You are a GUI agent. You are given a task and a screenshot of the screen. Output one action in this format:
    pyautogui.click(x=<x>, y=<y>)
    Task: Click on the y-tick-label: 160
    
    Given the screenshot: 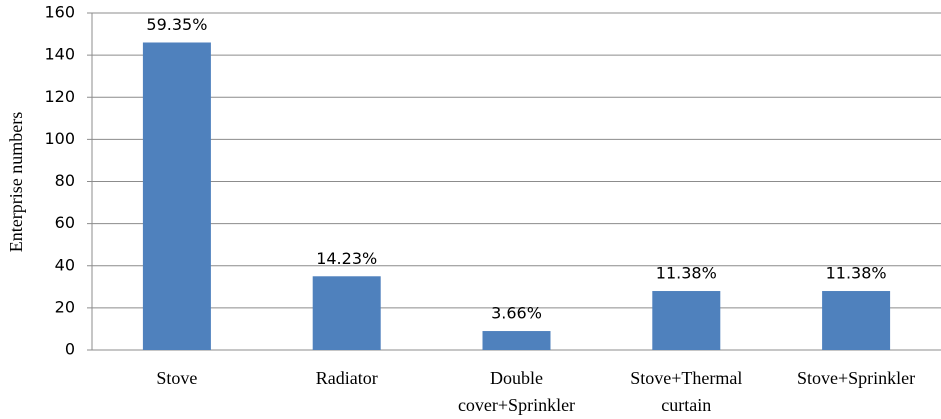 What is the action you would take?
    pyautogui.click(x=59, y=12)
    